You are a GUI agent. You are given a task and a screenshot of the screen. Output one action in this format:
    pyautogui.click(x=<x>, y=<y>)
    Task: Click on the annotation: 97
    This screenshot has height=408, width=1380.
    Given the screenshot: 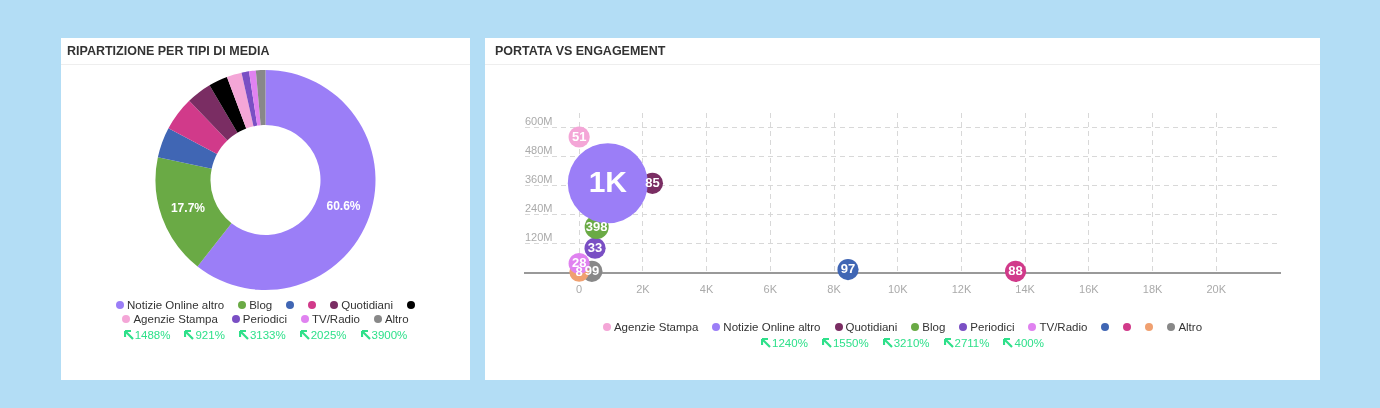 What is the action you would take?
    pyautogui.click(x=848, y=269)
    